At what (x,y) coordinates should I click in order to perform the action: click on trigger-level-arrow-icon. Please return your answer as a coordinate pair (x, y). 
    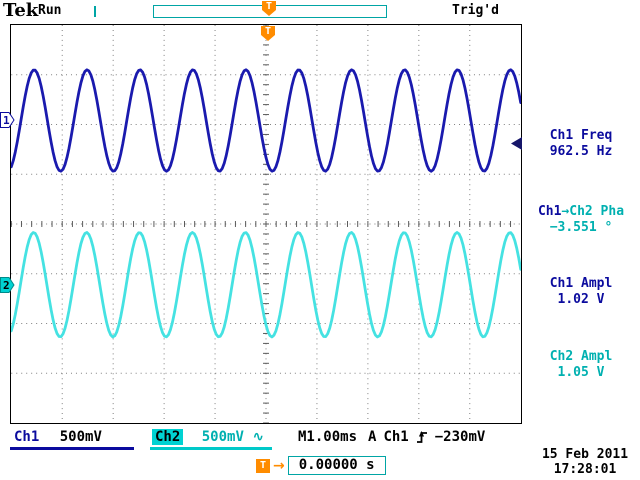
    Looking at the image, I should click on (516, 143).